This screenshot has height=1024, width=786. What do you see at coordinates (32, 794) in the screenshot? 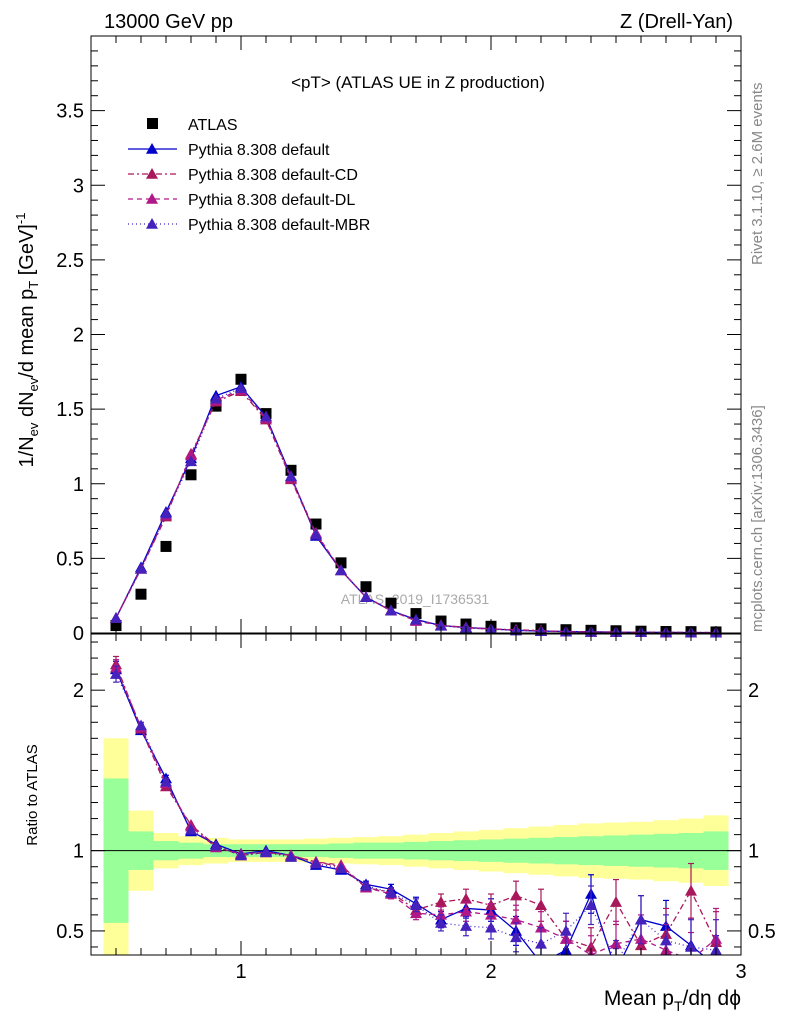
I see `ratio-y-axis-label: Ratio to ATLAS` at bounding box center [32, 794].